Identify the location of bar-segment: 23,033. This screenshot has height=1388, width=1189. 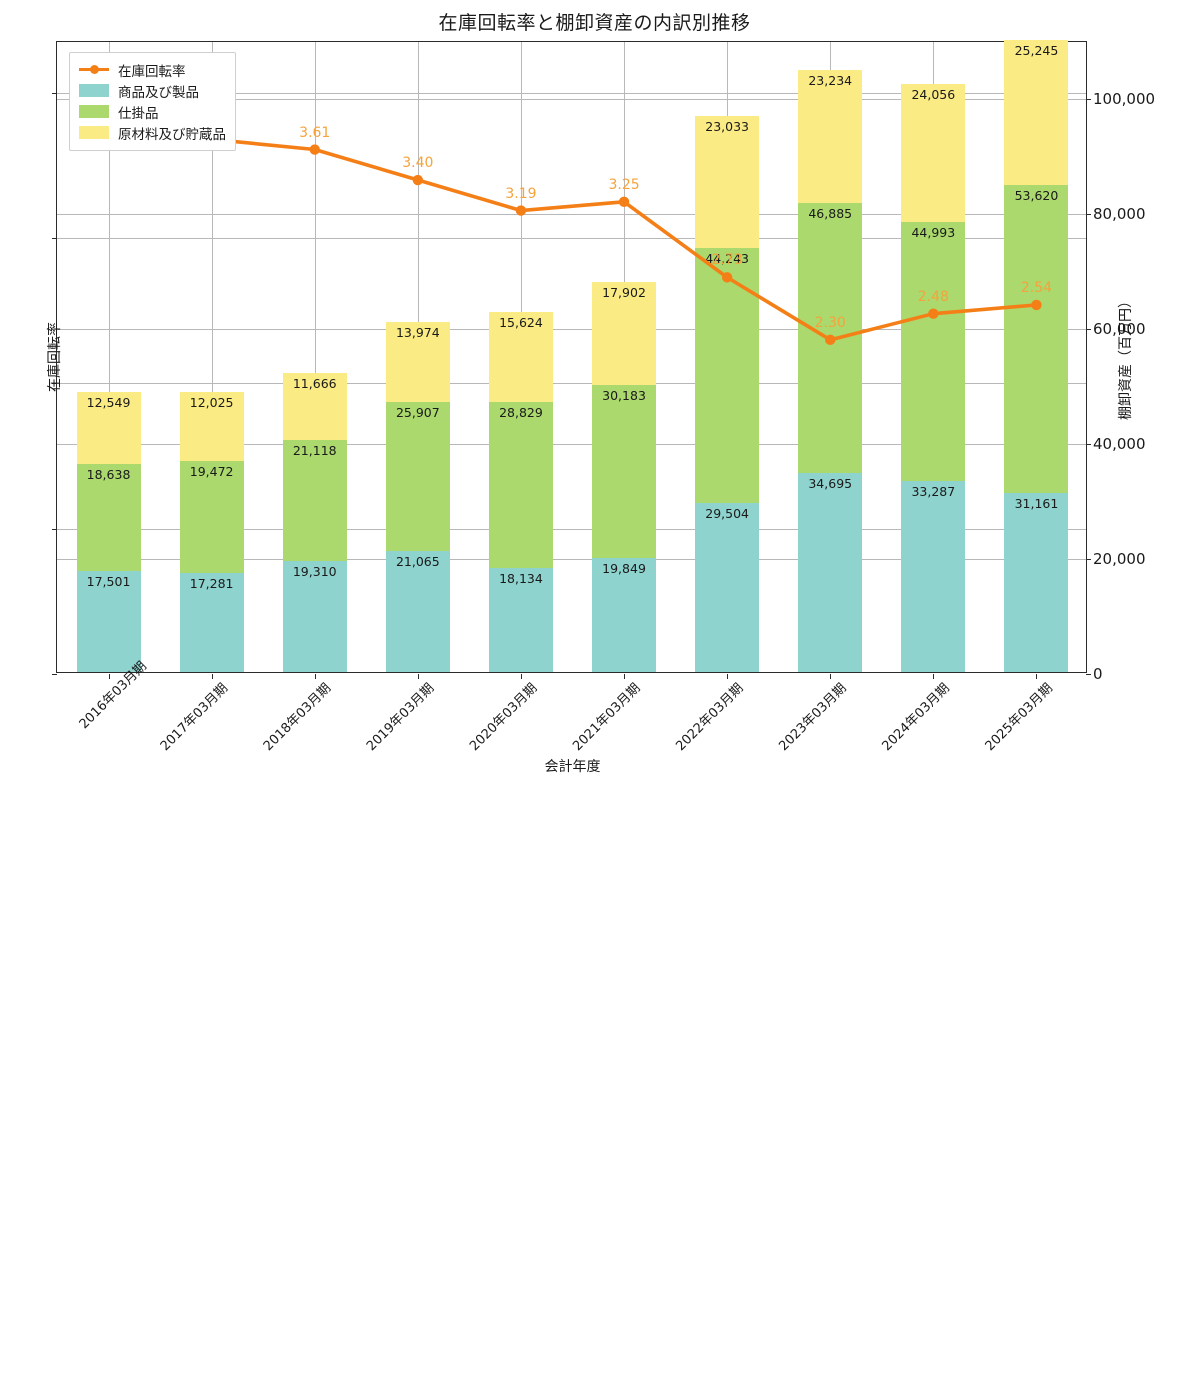
(727, 182).